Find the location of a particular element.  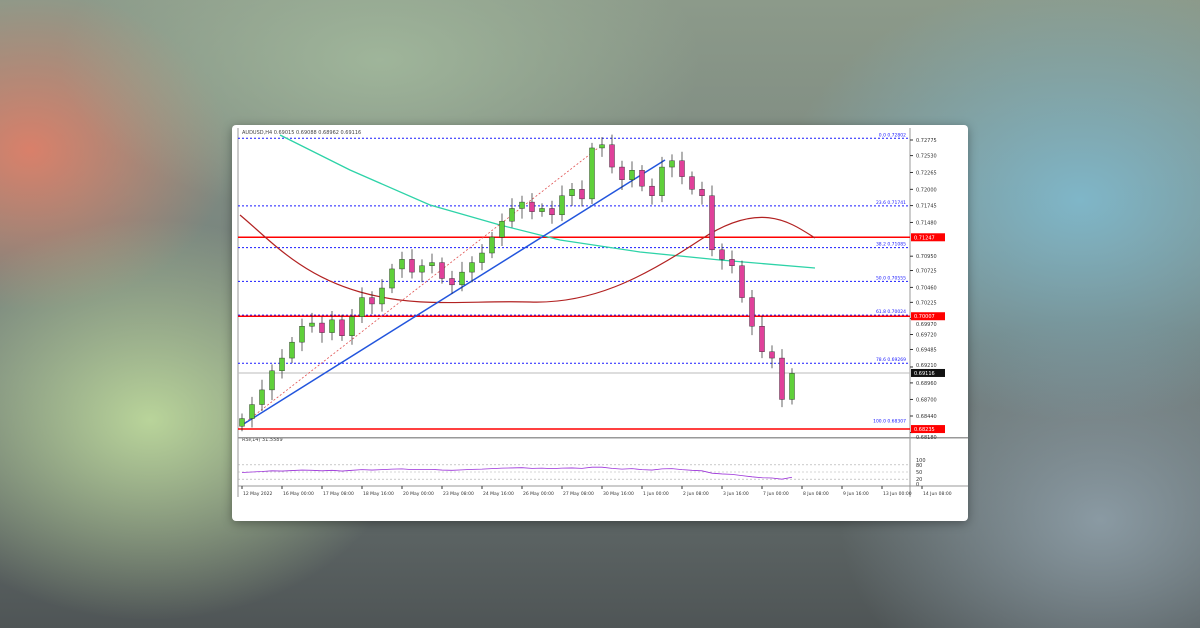

price-tick-label: 0.68960 is located at coordinates (926, 384).